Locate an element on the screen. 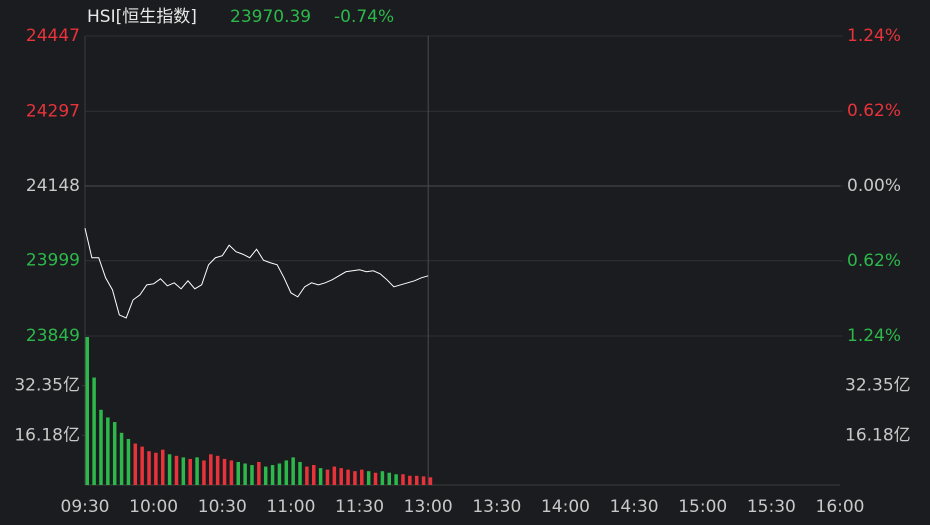  x-tick-label: 13:30 is located at coordinates (496, 507).